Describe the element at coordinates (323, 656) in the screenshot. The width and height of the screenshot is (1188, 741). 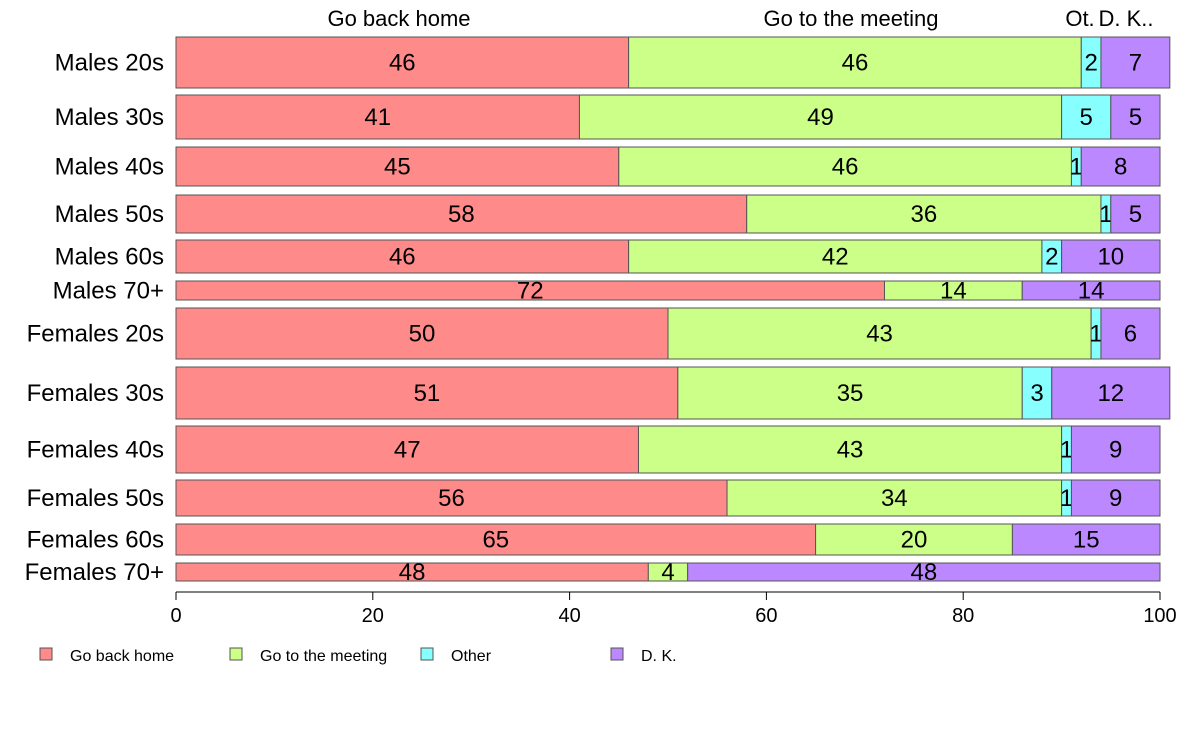
I see `legend-label-go-to-the-meeting: Go to the meeting` at that location.